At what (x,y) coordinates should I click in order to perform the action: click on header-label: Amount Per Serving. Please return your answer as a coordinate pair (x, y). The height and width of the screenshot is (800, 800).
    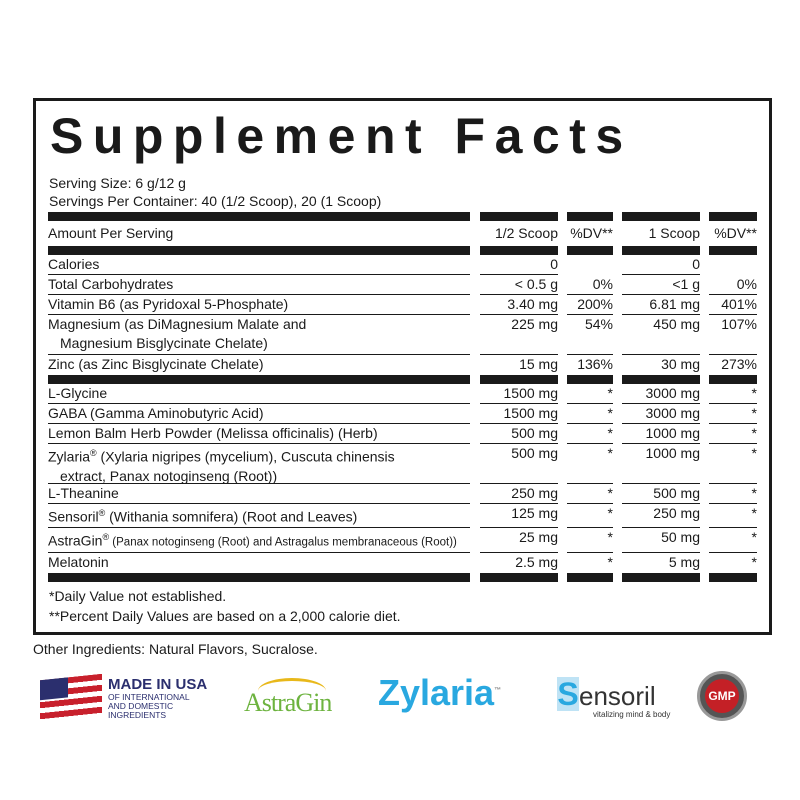
    Looking at the image, I should click on (111, 233).